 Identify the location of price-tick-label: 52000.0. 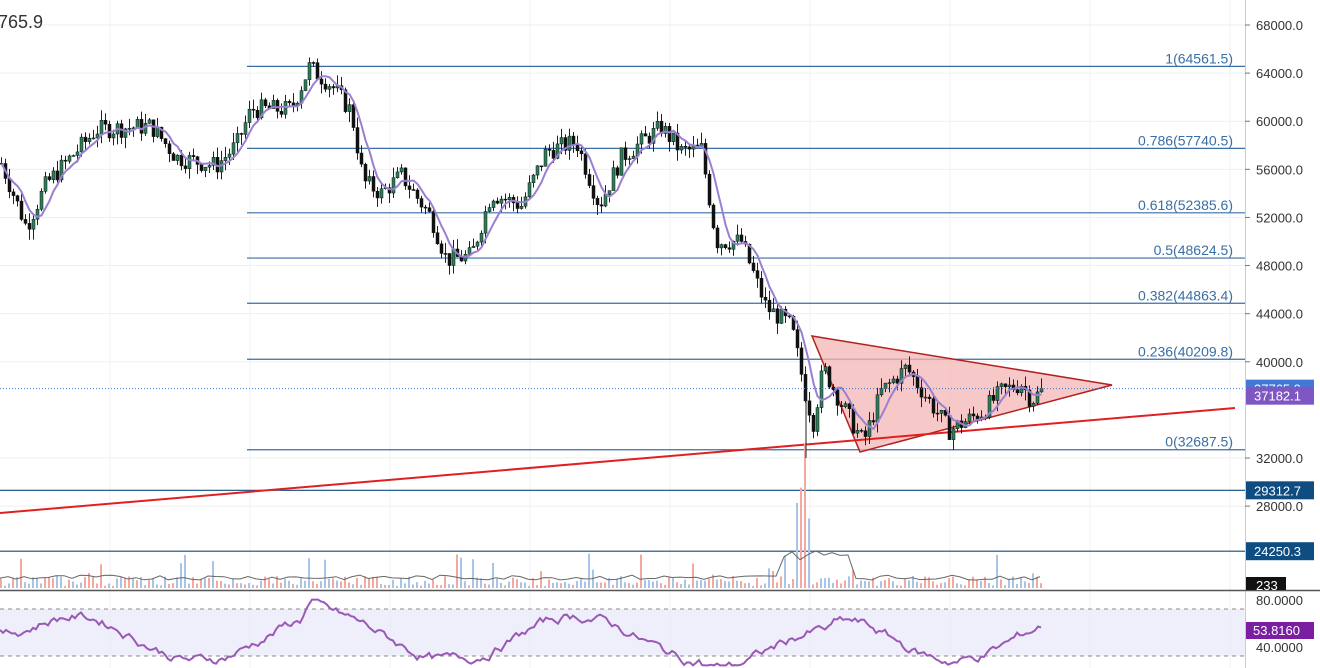
(1279, 217).